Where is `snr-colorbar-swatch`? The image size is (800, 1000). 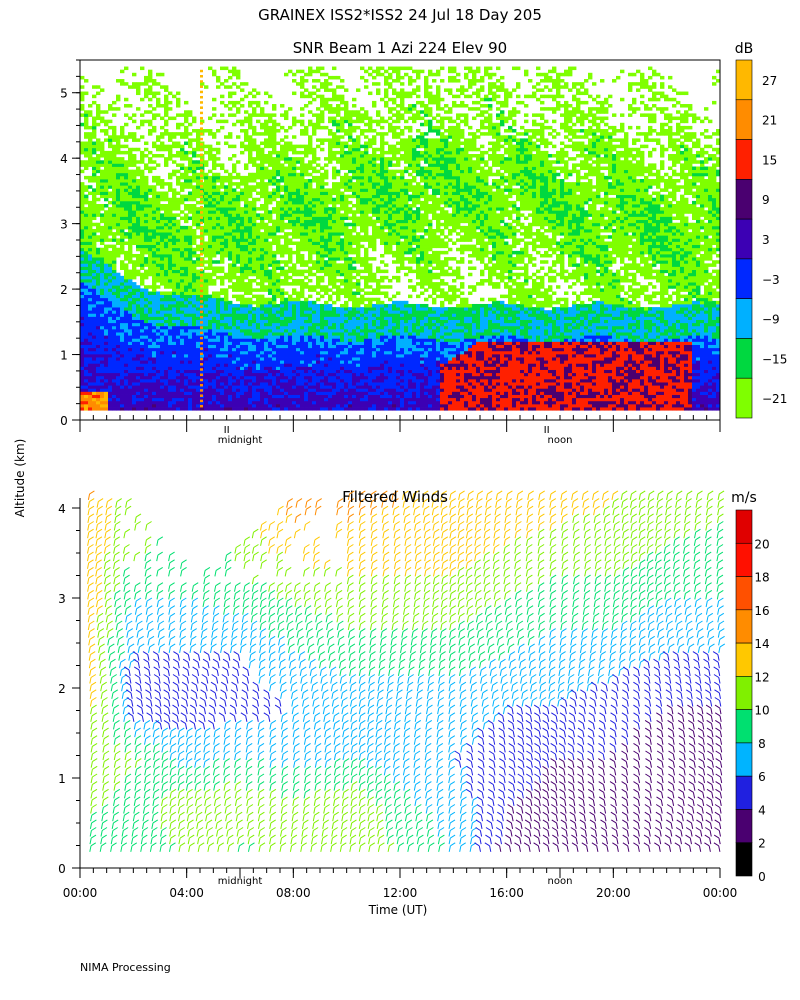 snr-colorbar-swatch is located at coordinates (744, 80).